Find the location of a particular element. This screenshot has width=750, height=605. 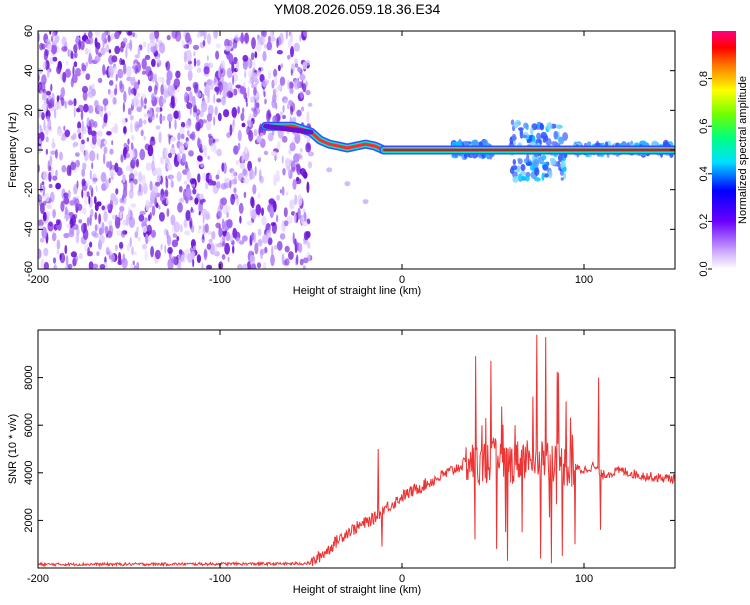

colorbar-gradient is located at coordinates (724, 150).